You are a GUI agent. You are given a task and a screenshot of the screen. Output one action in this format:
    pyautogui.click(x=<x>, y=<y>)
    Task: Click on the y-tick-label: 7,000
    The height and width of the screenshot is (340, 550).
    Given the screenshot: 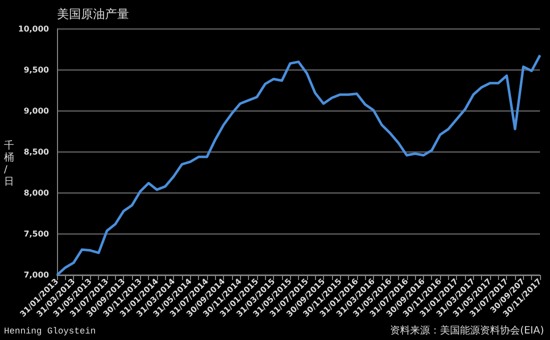 What is the action you would take?
    pyautogui.click(x=37, y=275)
    